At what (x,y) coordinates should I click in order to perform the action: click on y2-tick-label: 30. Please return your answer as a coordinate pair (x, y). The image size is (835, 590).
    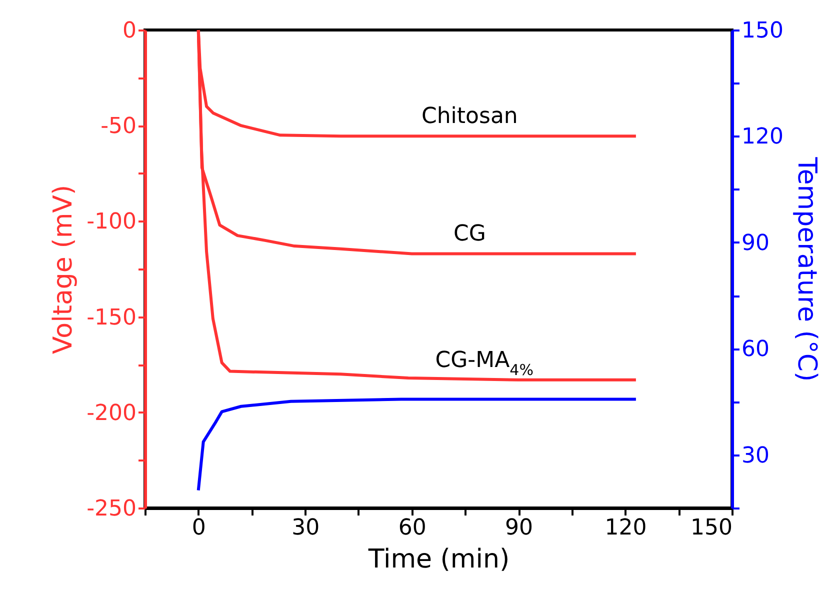
    Looking at the image, I should click on (756, 455).